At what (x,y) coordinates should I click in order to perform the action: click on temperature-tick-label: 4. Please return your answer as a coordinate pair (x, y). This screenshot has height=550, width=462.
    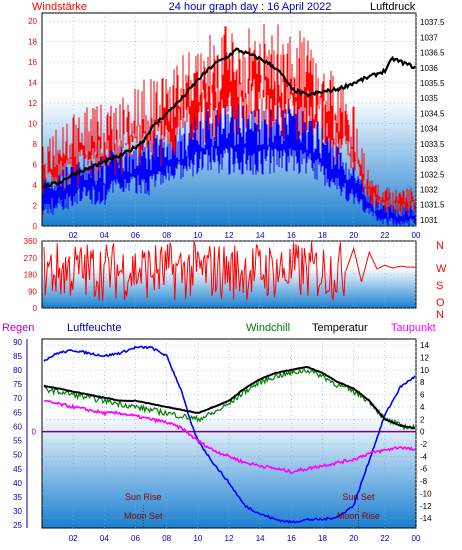
    Looking at the image, I should click on (422, 407).